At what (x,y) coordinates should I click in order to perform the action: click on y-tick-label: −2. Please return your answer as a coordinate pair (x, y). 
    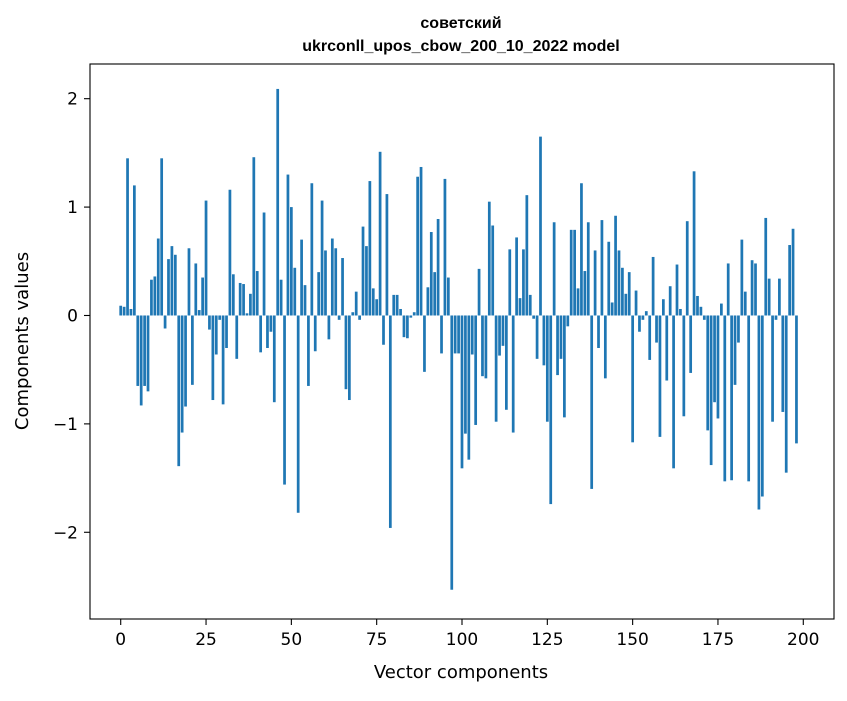
    Looking at the image, I should click on (65, 533).